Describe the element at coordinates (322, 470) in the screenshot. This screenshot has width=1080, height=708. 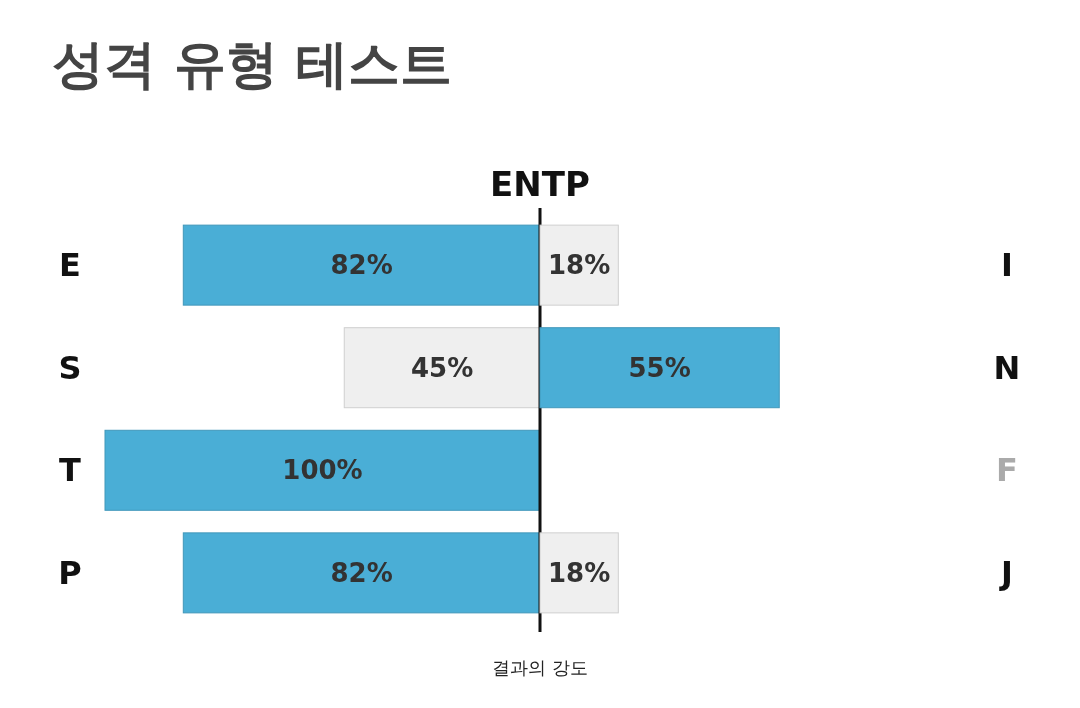
I see `data-label: 100%` at that location.